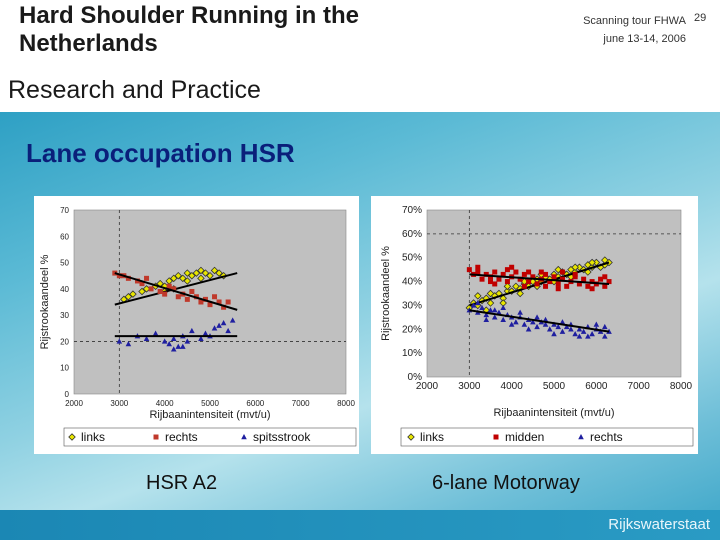 The width and height of the screenshot is (720, 540). I want to click on chart-right-legend-label-rechts: rechts, so click(606, 437).